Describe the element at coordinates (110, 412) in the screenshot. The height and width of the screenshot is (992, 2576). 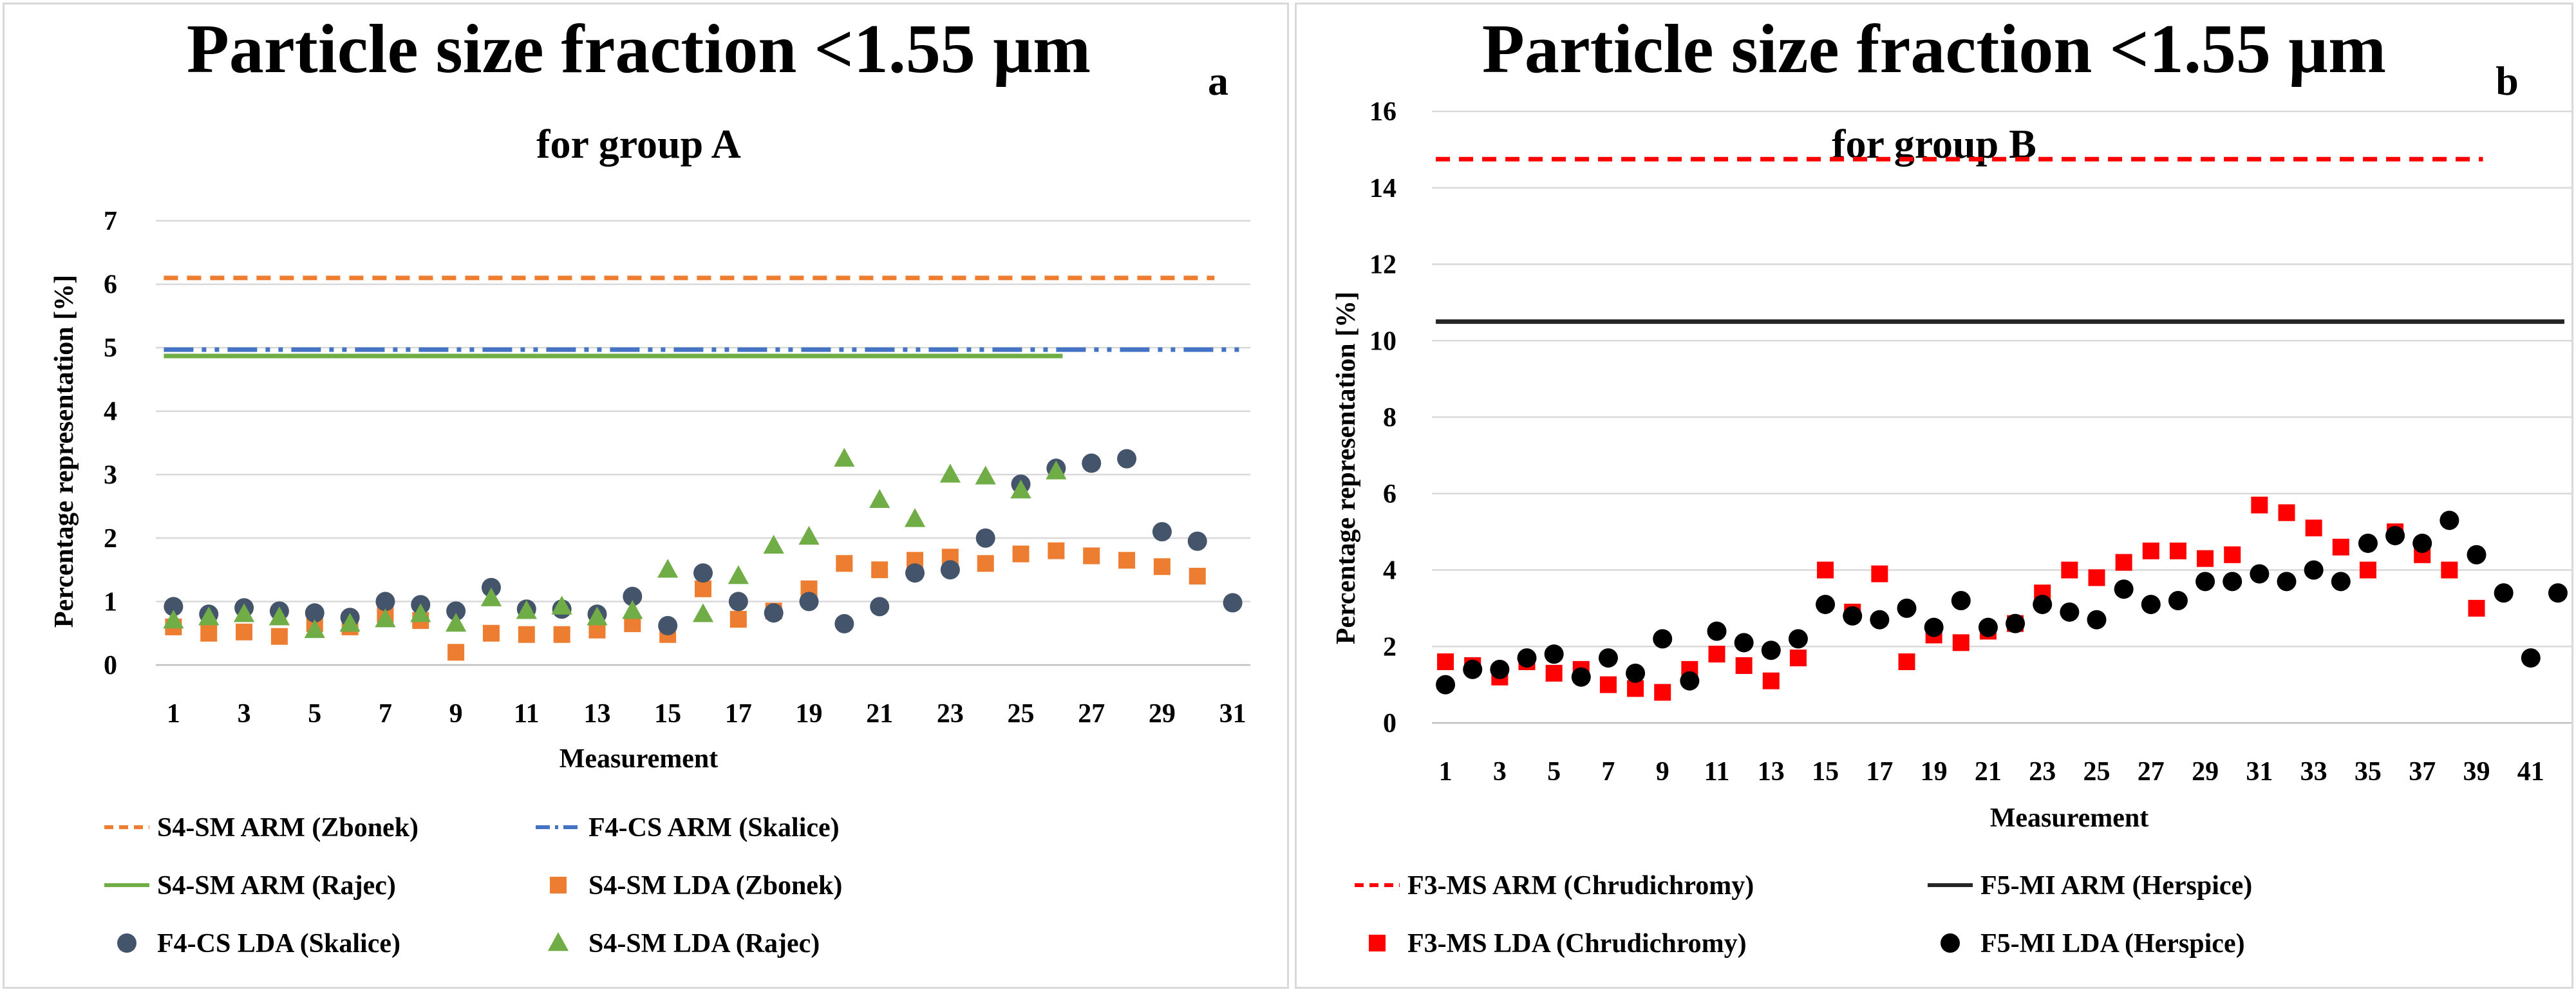
I see `chart-a-y-tick-label: 4` at that location.